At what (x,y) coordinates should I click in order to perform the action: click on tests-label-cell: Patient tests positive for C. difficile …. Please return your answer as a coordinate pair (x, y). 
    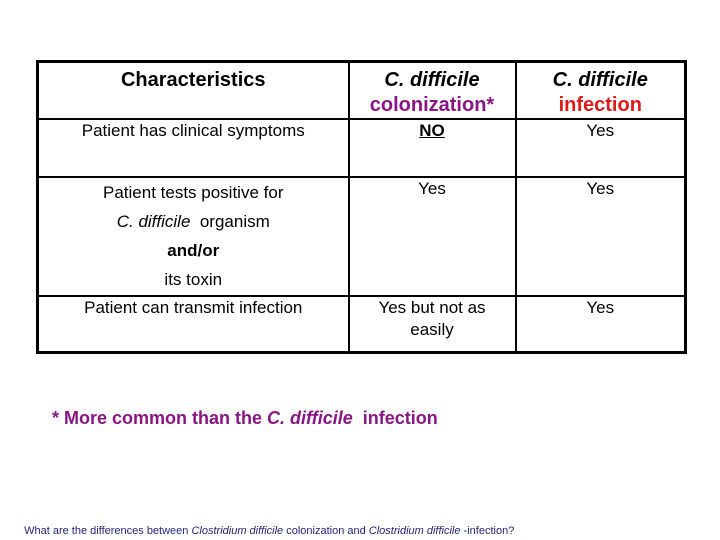
    Looking at the image, I should click on (193, 236).